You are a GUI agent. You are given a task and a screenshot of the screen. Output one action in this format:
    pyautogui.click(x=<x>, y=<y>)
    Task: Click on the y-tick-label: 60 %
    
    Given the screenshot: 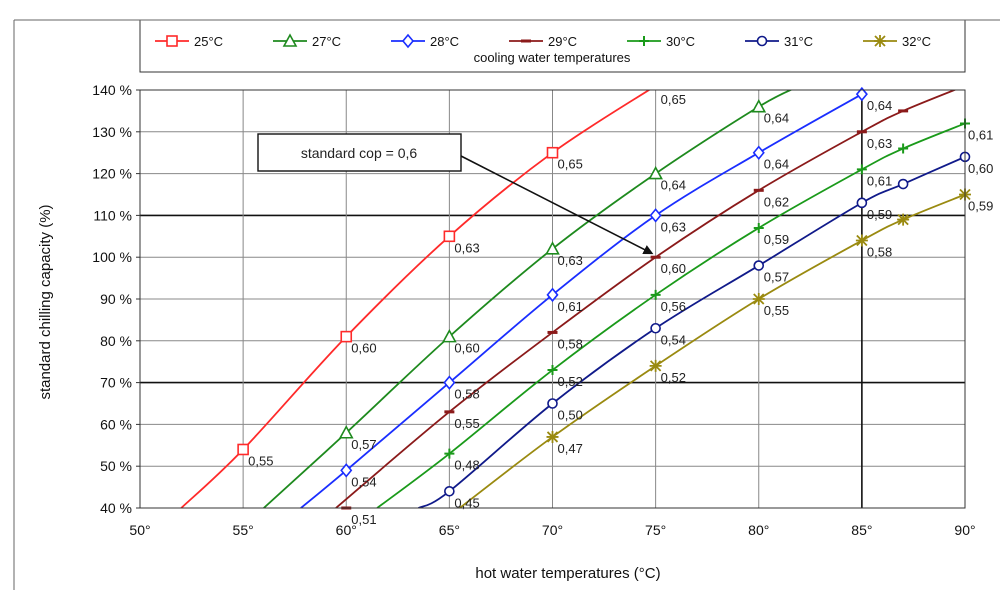 What is the action you would take?
    pyautogui.click(x=116, y=424)
    